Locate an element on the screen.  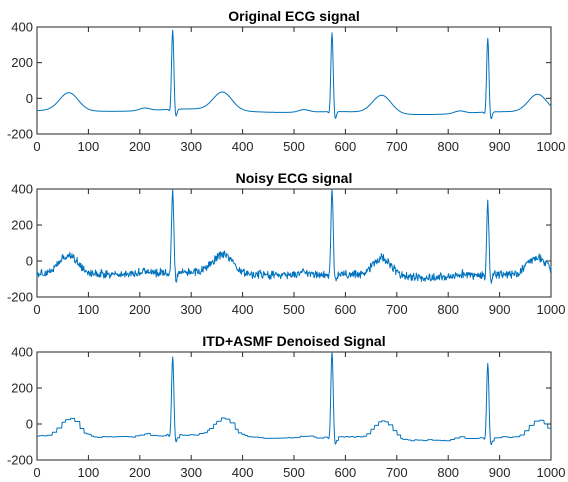
chart-title: Noisy ECG signal is located at coordinates (294, 178).